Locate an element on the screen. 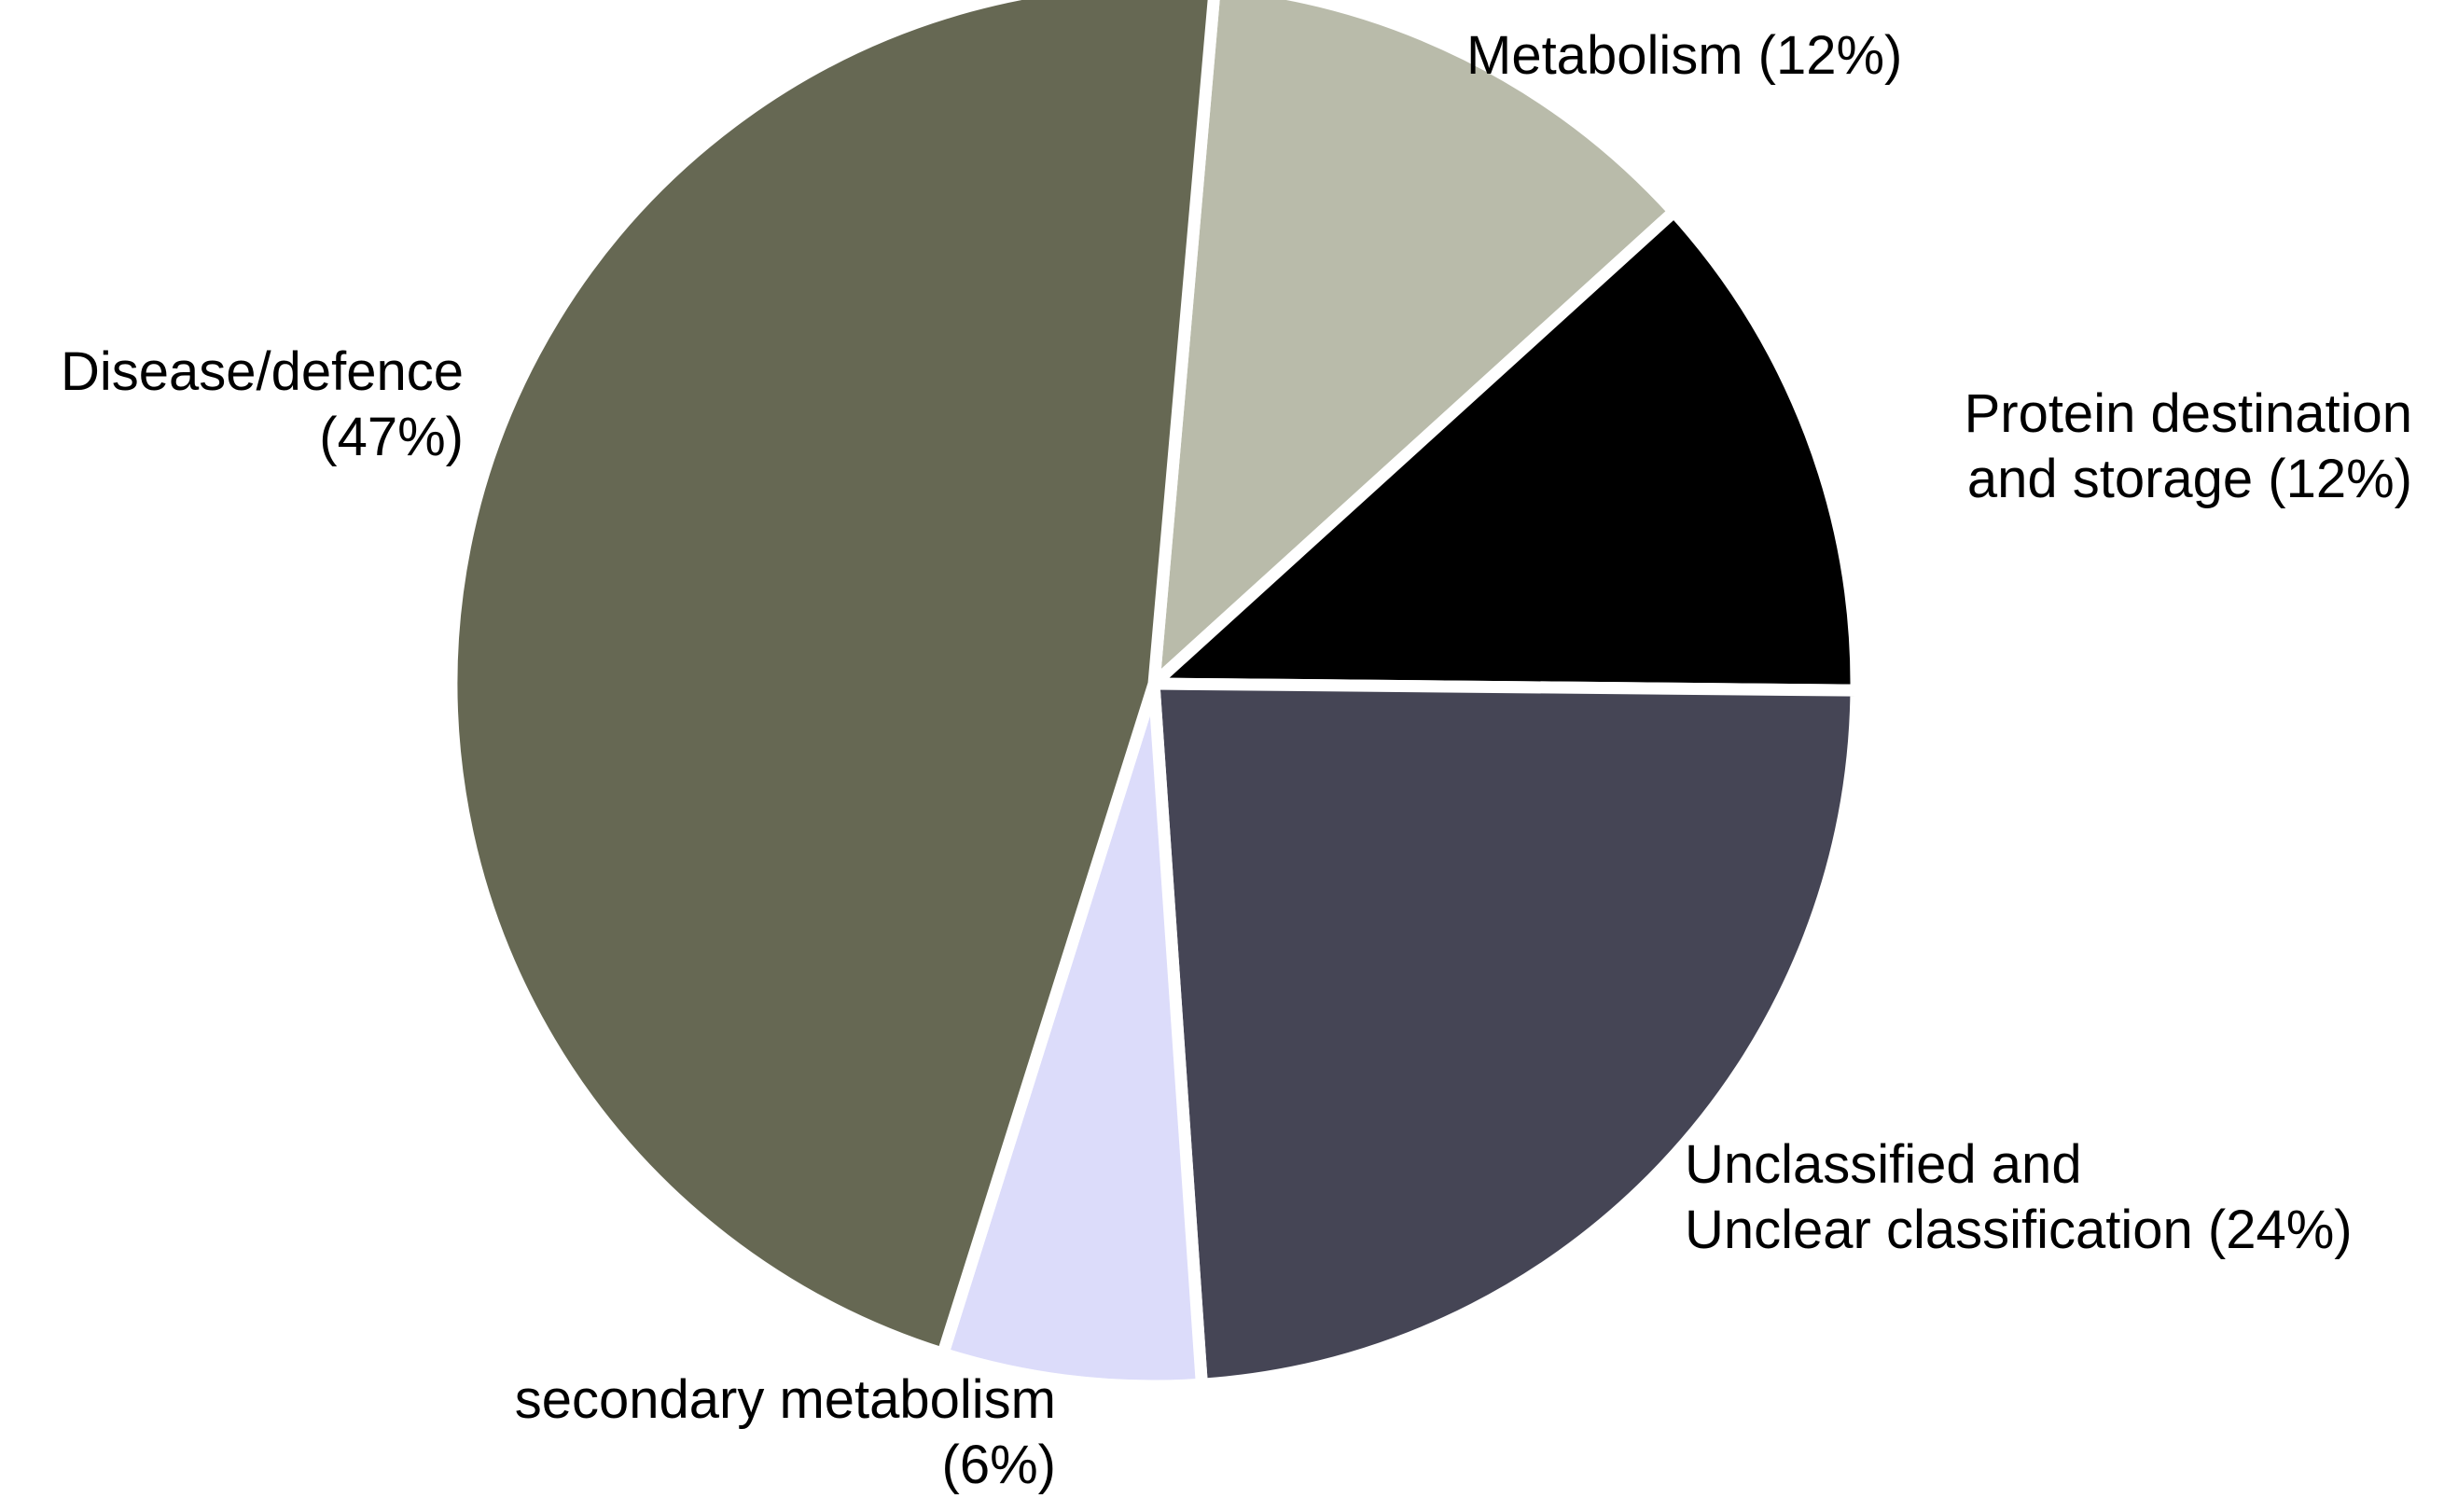 The height and width of the screenshot is (1512, 2458). pie-slice-metabolism is located at coordinates (1414, 349).